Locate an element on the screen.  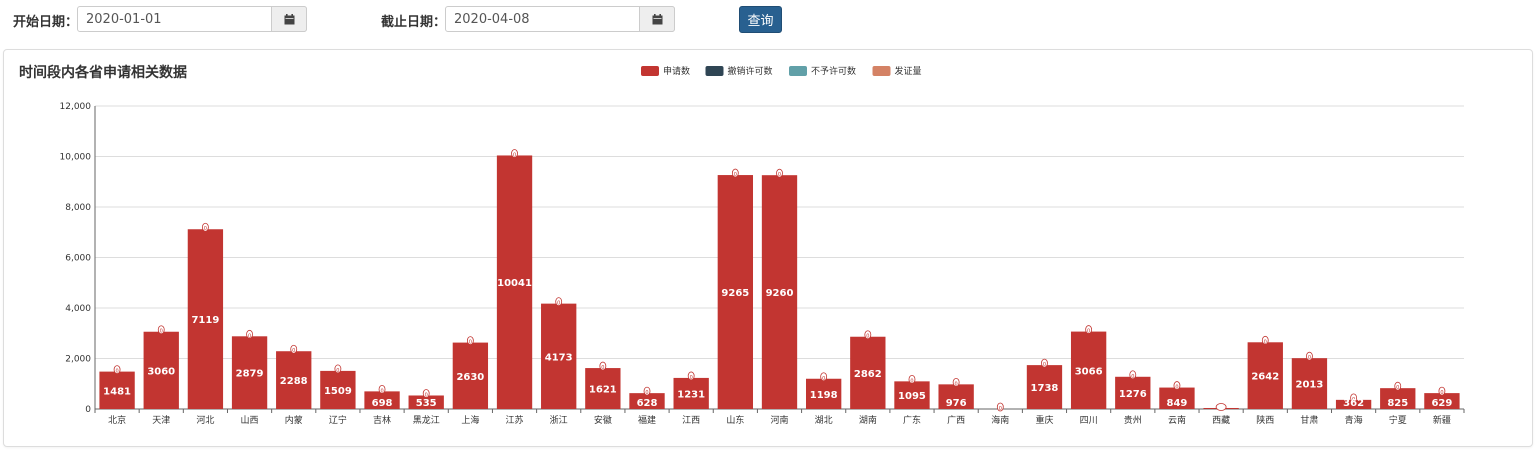
end-date-group is located at coordinates (560, 19).